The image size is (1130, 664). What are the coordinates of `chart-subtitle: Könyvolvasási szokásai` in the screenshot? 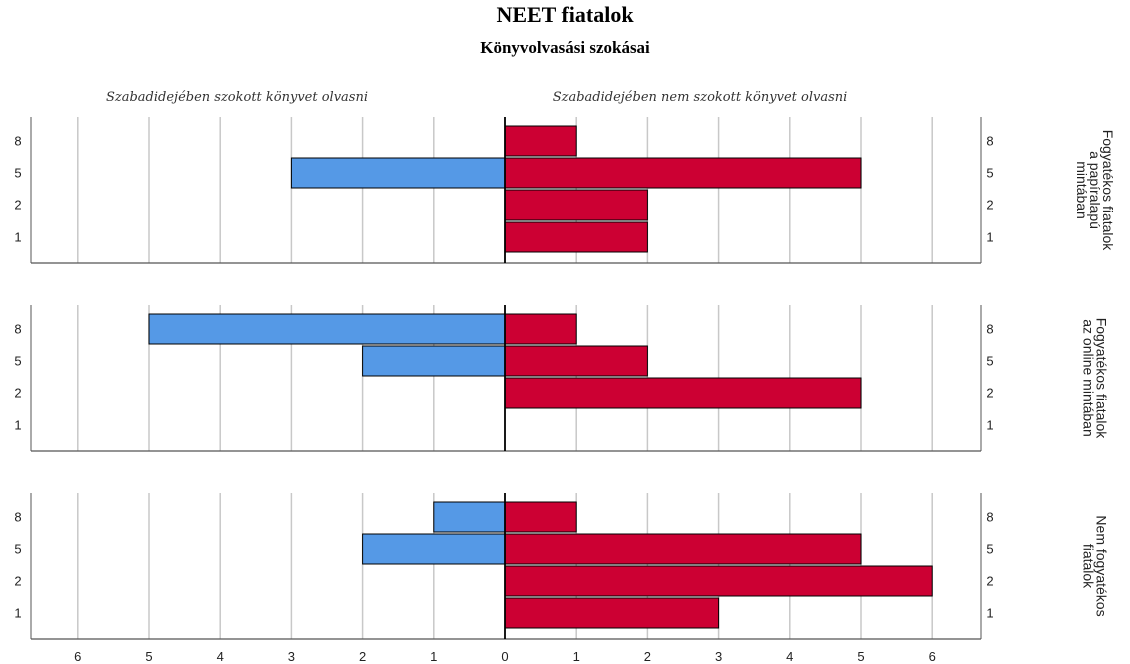 It's located at (565, 47).